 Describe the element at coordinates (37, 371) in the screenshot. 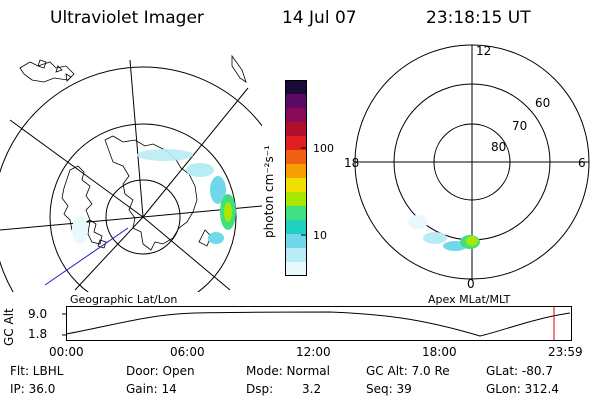

I see `status-filter: Flt: LBHL` at that location.